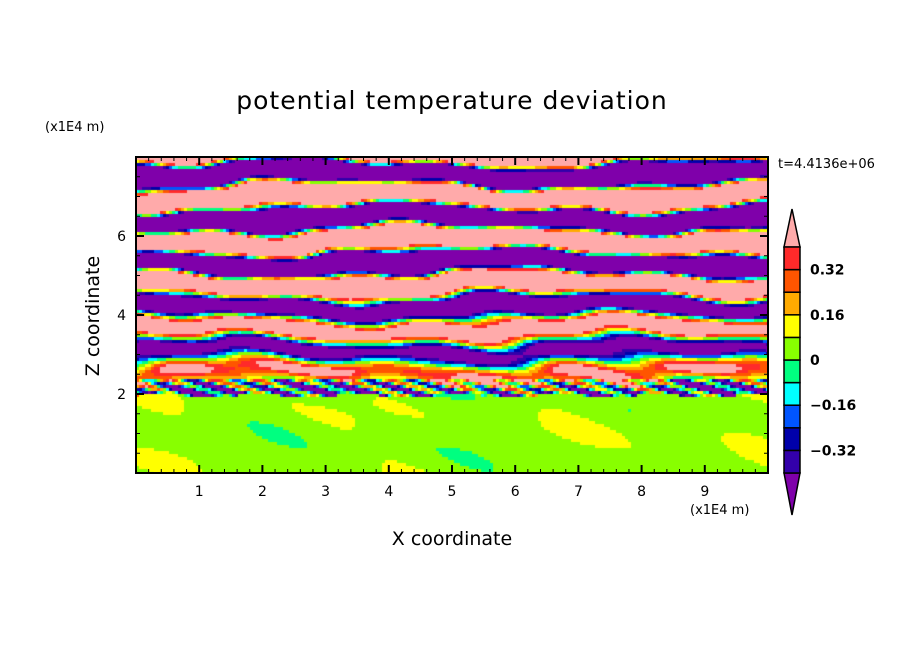 The image size is (904, 654). What do you see at coordinates (578, 492) in the screenshot?
I see `x-tick-label: 7` at bounding box center [578, 492].